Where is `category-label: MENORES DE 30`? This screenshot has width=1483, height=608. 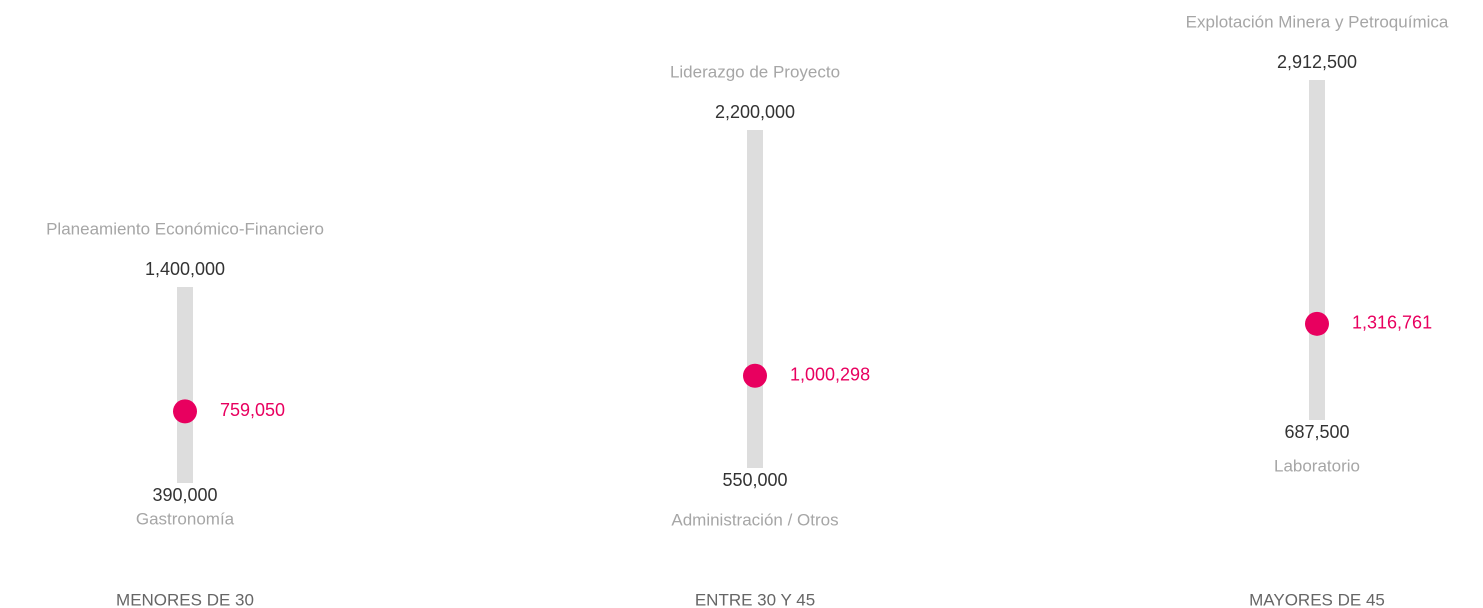
category-label: MENORES DE 30 is located at coordinates (185, 599).